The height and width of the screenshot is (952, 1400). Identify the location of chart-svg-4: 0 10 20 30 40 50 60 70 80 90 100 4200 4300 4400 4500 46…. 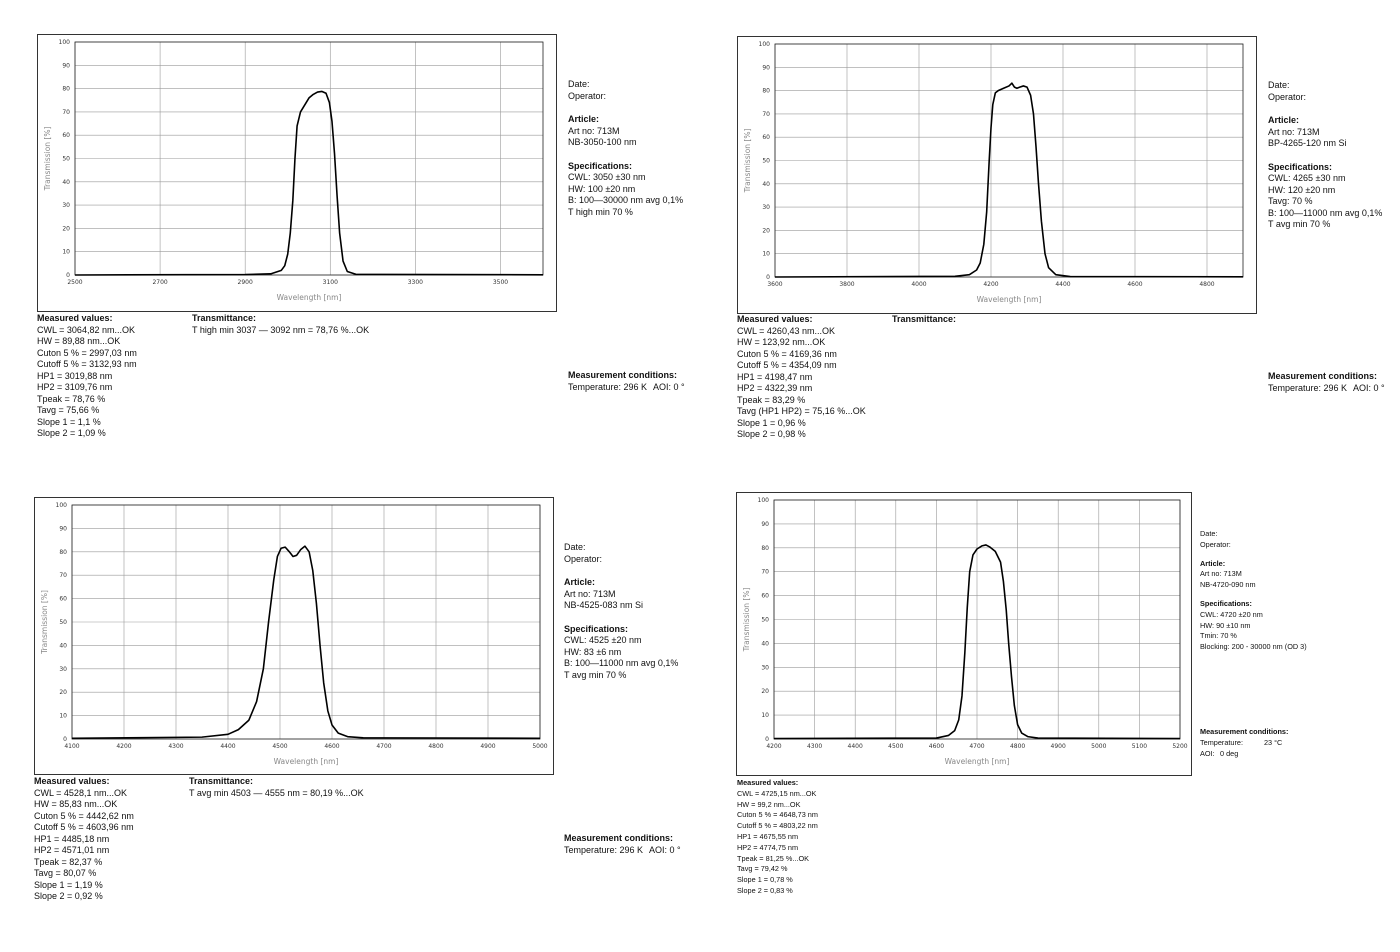
(965, 631).